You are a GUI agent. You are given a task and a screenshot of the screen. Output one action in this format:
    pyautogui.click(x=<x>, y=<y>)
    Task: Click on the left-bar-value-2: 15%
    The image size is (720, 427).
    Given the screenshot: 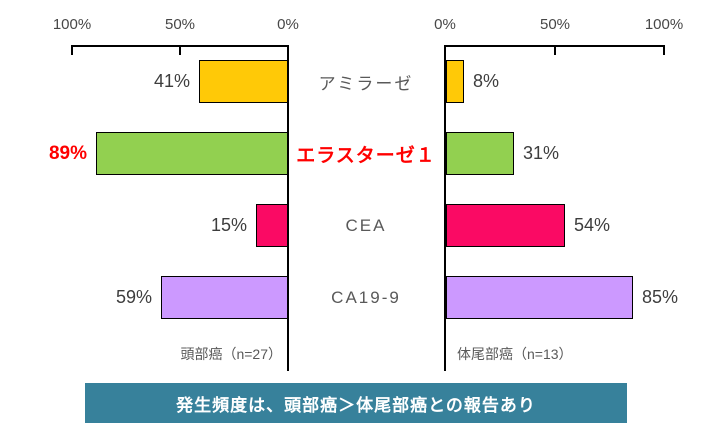 What is the action you would take?
    pyautogui.click(x=228, y=225)
    